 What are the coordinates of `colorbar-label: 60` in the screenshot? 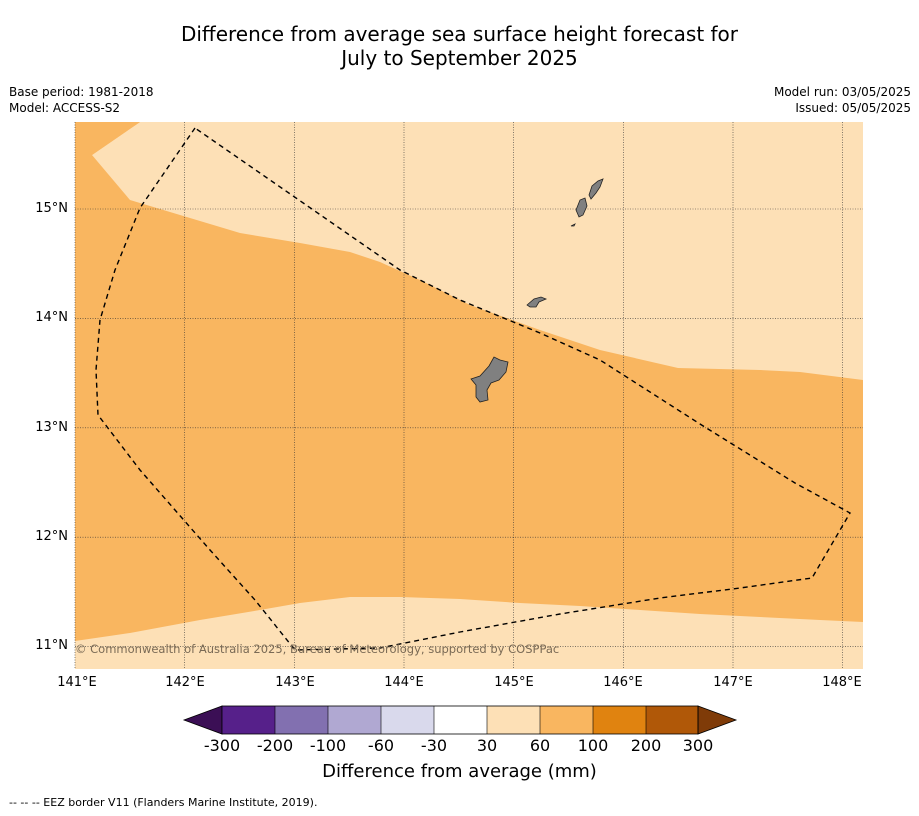 It's located at (540, 745).